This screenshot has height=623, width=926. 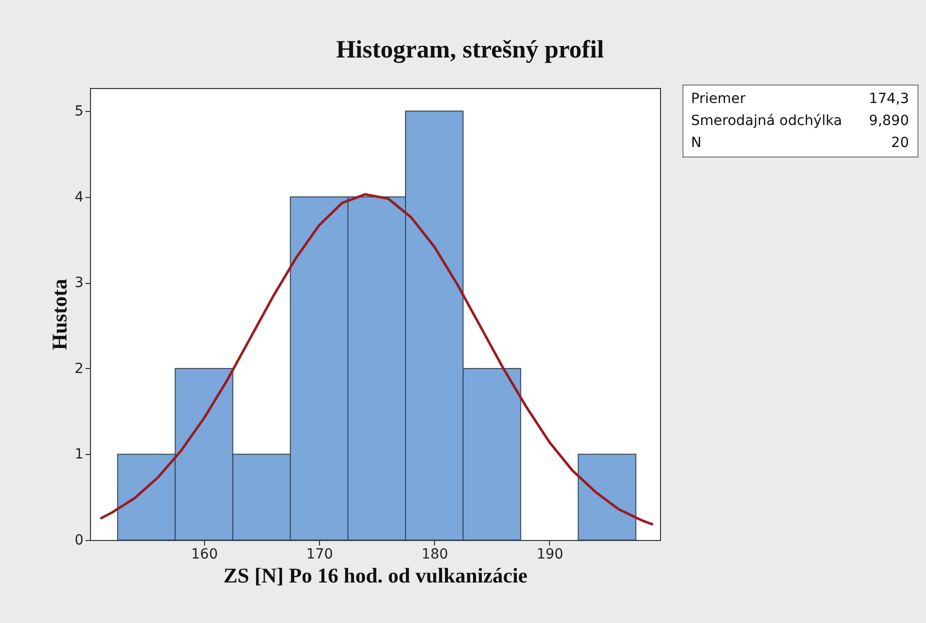 I want to click on y-tick-label: 4, so click(x=79, y=197).